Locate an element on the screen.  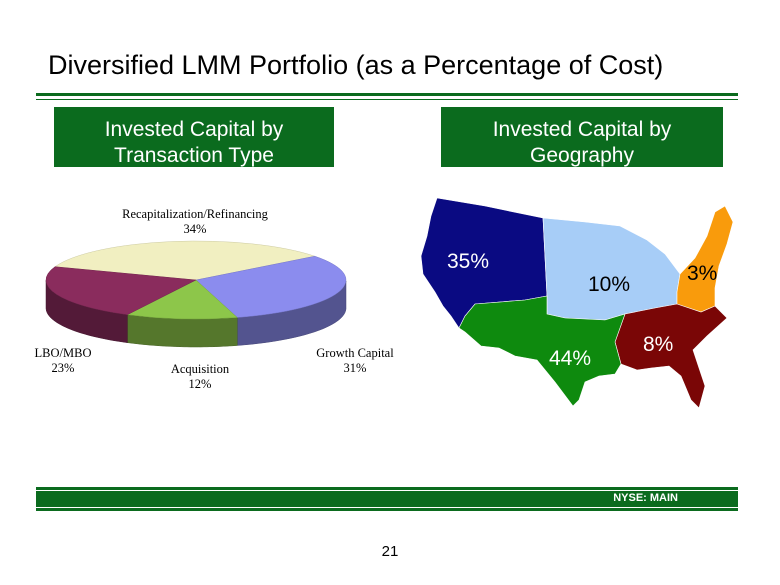
pie-label-acquisition: Acquisition 12% is located at coordinates (200, 377).